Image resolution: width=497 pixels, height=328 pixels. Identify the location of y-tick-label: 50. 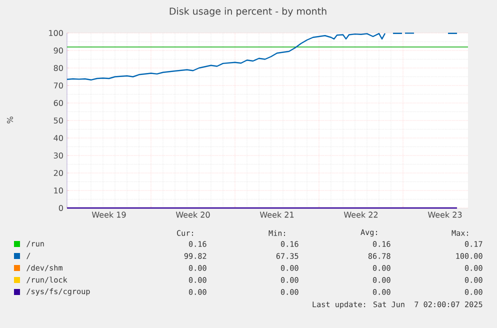
(58, 120).